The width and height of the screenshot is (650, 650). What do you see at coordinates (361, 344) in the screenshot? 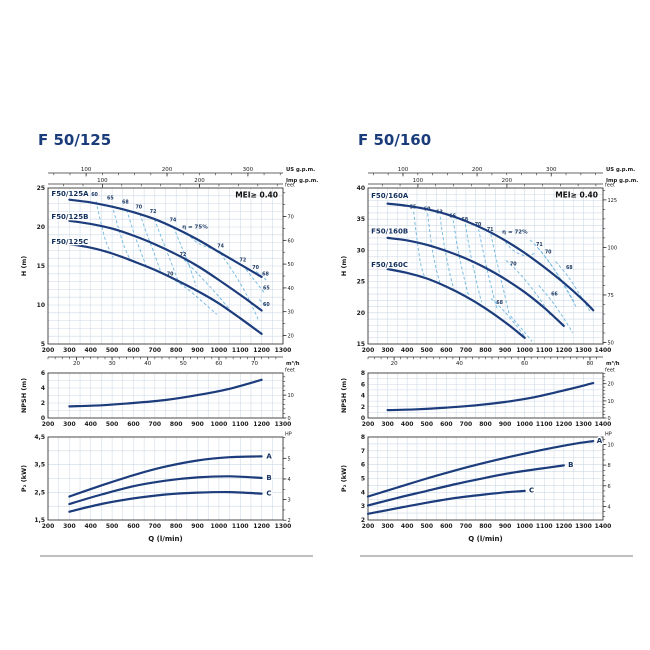
I see `y-tick-label: 15` at bounding box center [361, 344].